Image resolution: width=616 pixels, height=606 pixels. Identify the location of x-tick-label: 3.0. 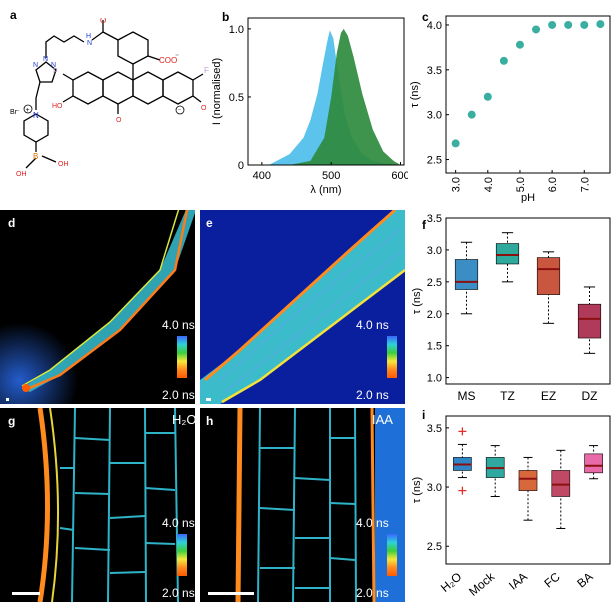
(457, 184).